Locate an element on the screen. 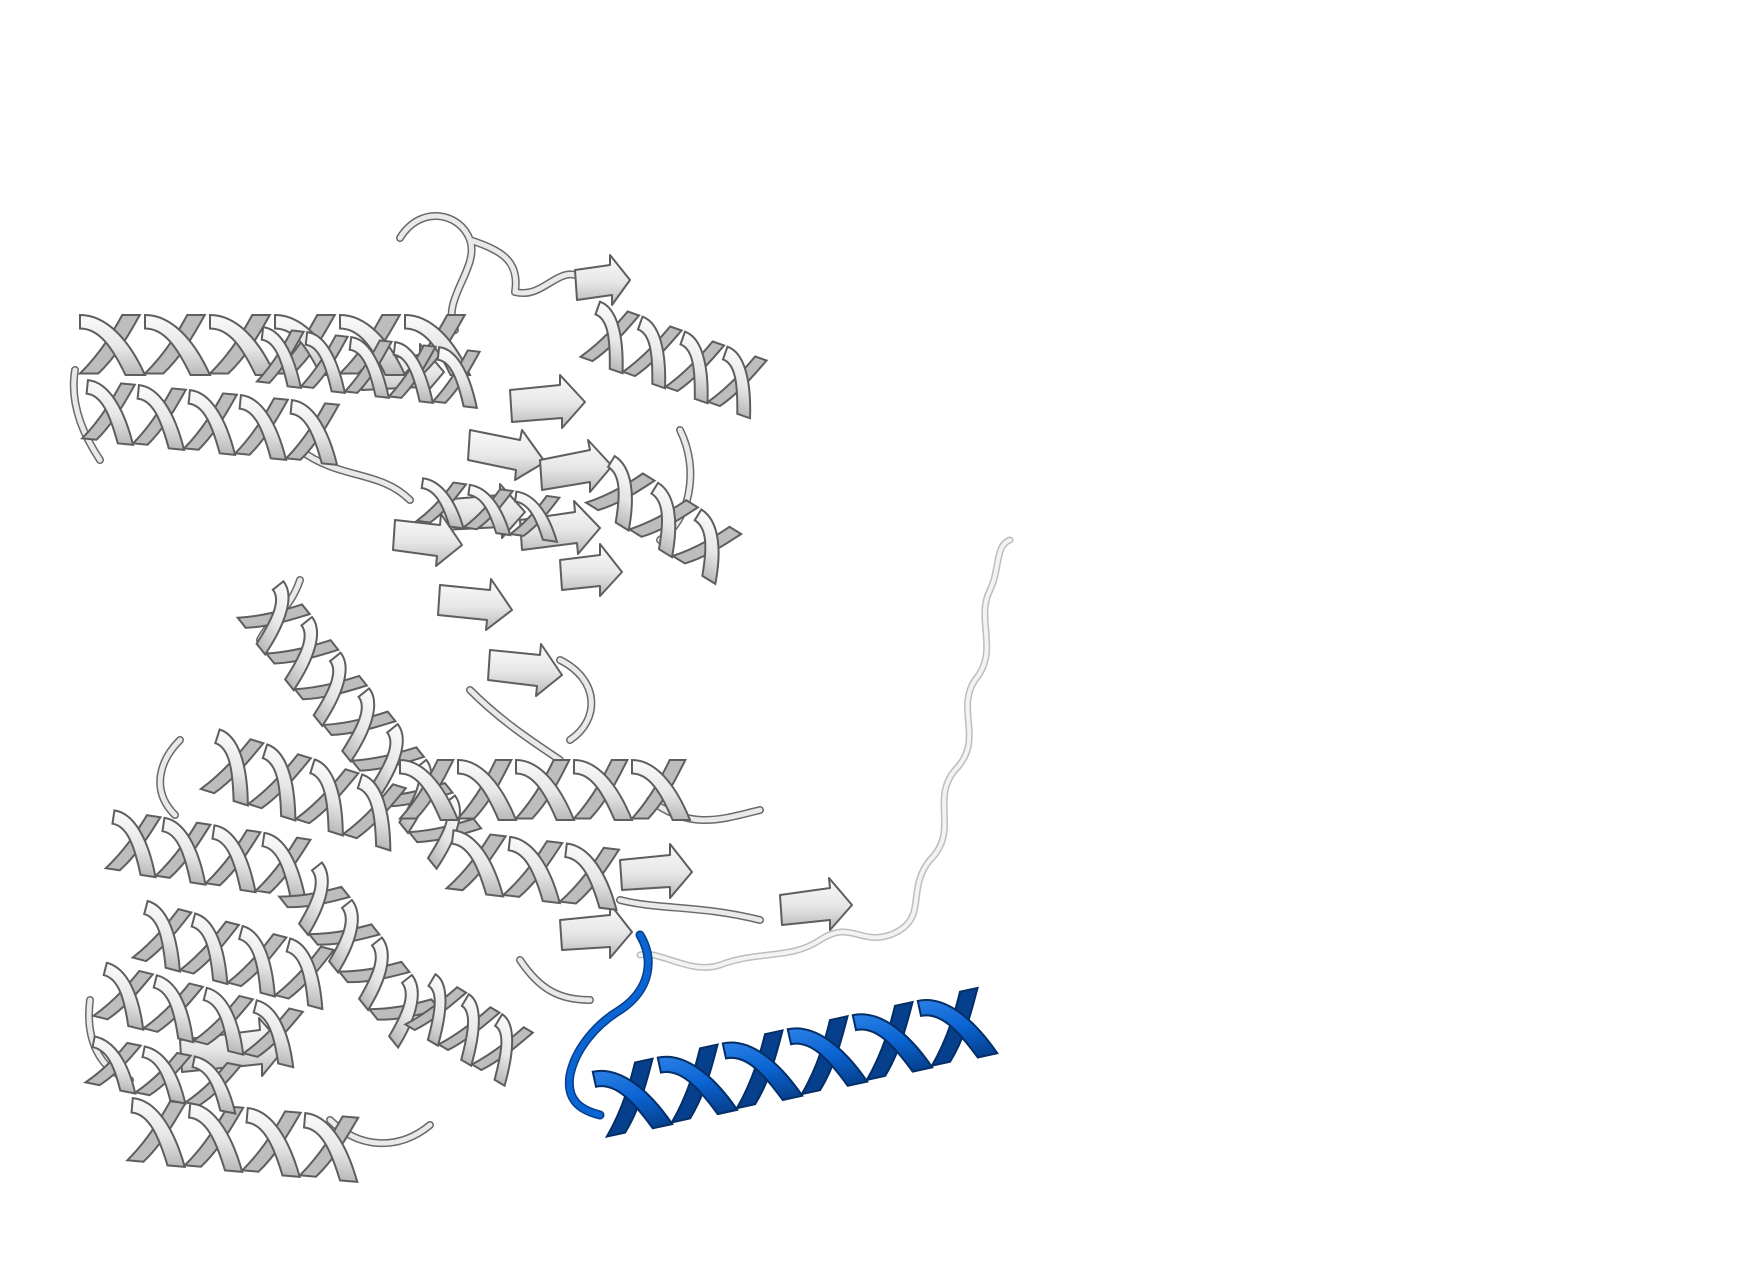 This screenshot has width=1762, height=1274. blue-helix-coil is located at coordinates (795, 1062).